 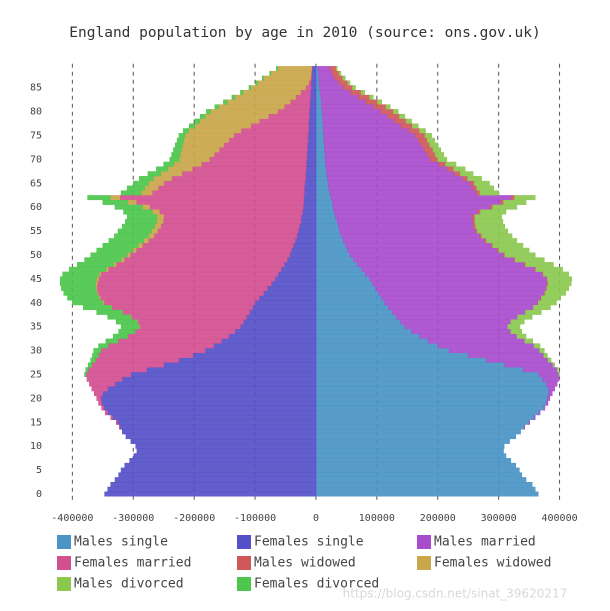 What do you see at coordinates (36, 446) in the screenshot?
I see `y-tick-label: 10` at bounding box center [36, 446].